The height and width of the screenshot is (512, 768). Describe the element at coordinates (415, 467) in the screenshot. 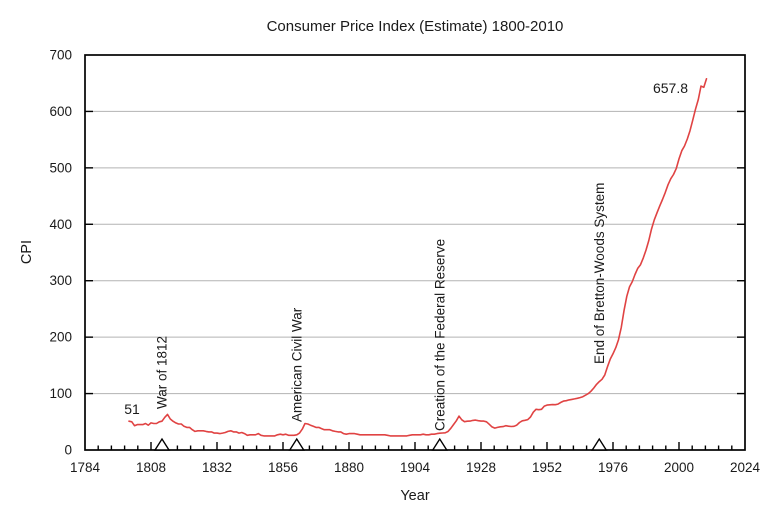

I see `x-tick-label-1904: 1904` at that location.